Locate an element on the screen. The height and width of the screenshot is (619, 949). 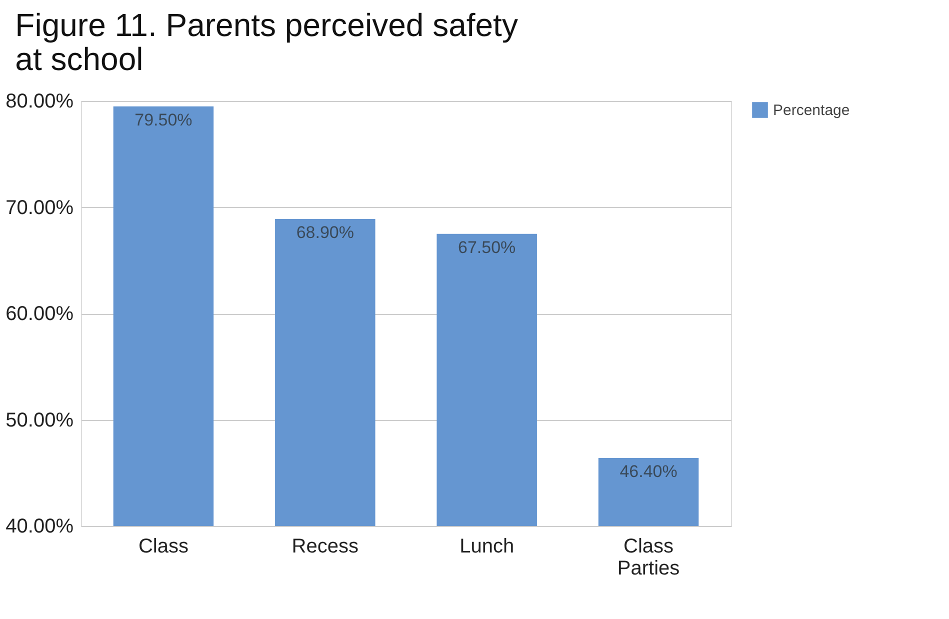
chart-title: Figure 11. Parents perceived safety at school is located at coordinates (266, 42).